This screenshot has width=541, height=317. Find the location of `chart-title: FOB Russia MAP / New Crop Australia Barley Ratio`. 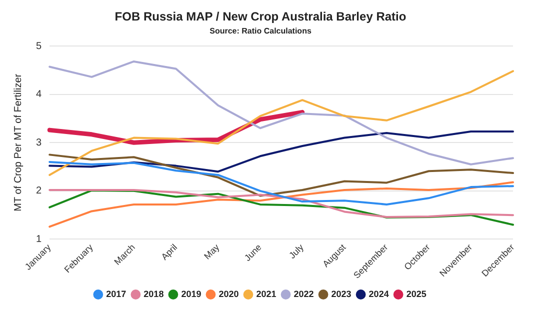

chart-title: FOB Russia MAP / New Crop Australia Barley Ratio is located at coordinates (260, 17).